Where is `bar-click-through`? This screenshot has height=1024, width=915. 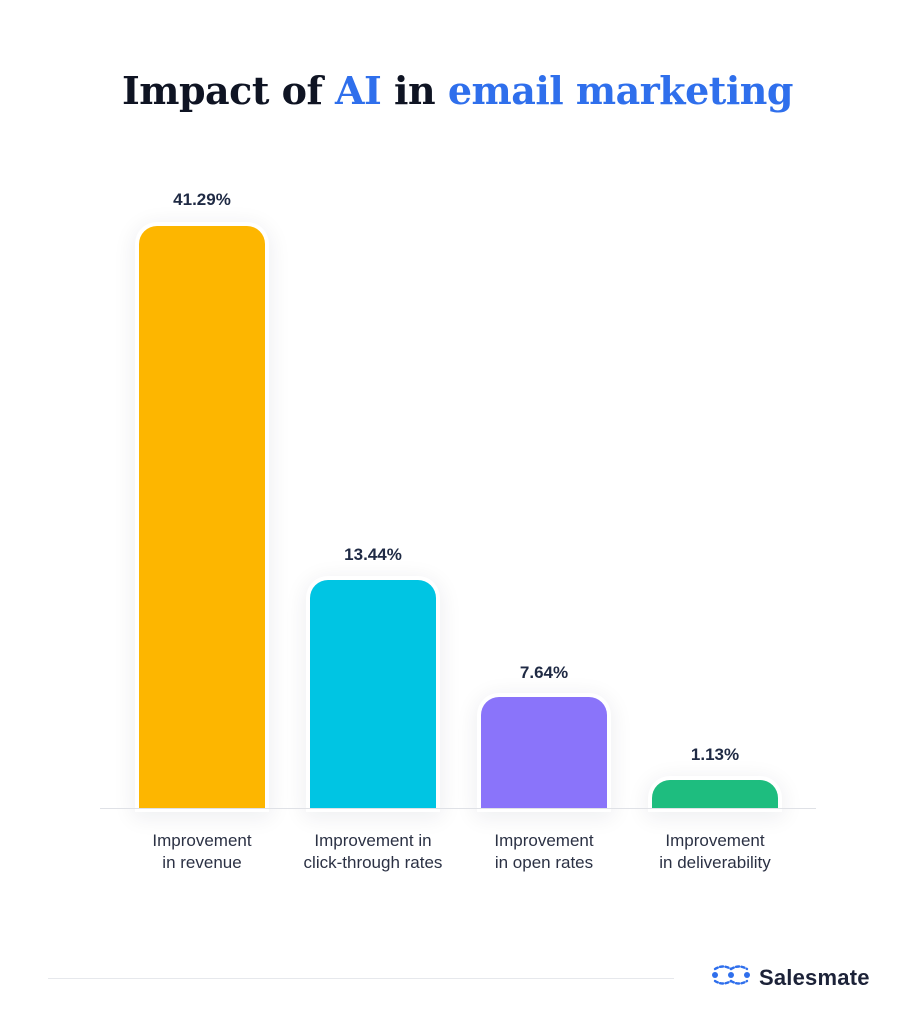
bar-click-through is located at coordinates (373, 694).